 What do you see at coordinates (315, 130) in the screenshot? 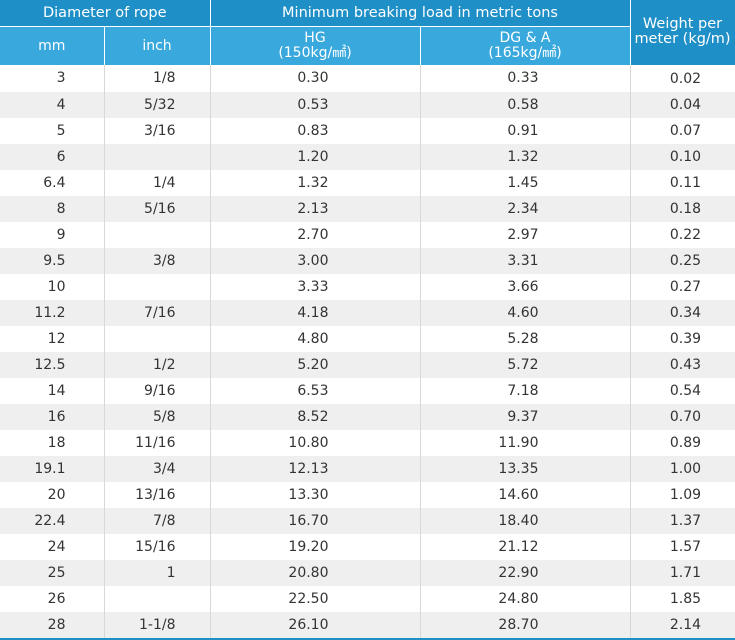
I see `hg-load-cell: 0.83` at bounding box center [315, 130].